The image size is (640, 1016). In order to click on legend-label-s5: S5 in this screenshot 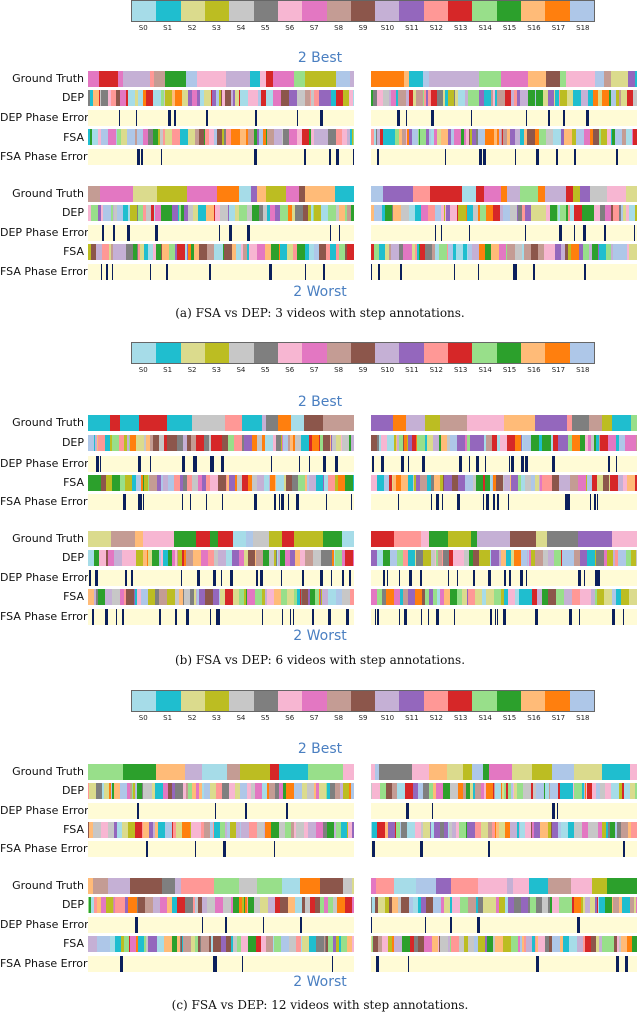, I will do `click(265, 718)`.